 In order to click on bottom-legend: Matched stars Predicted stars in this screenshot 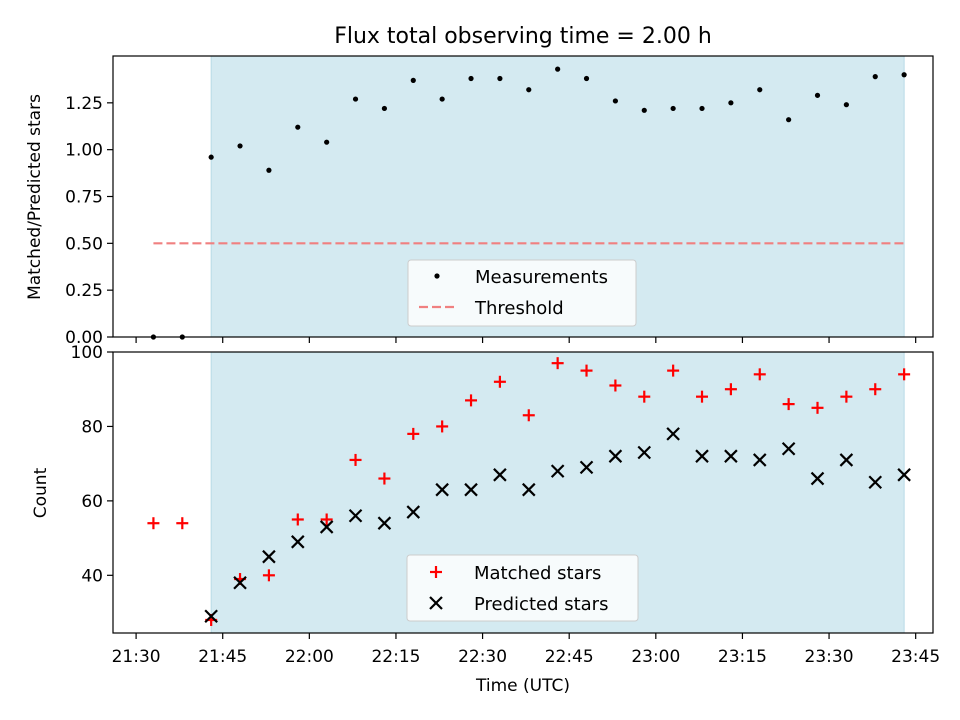, I will do `click(522, 588)`.